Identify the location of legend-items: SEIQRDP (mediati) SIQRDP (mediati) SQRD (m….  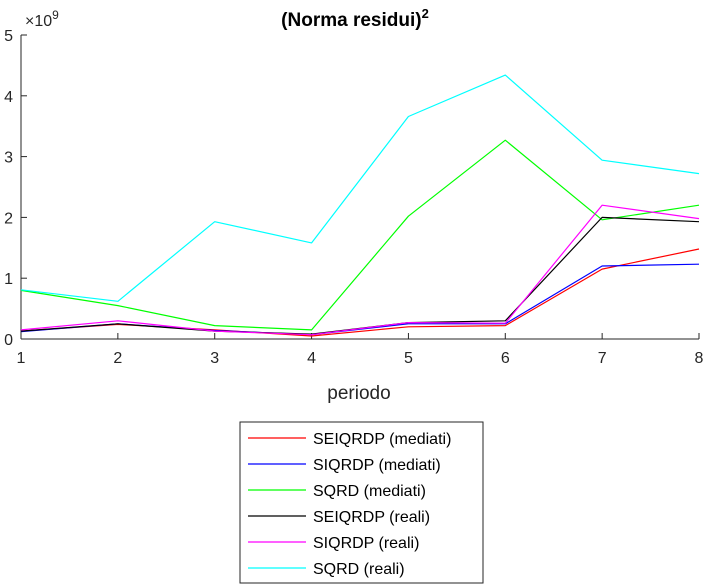
(349, 504).